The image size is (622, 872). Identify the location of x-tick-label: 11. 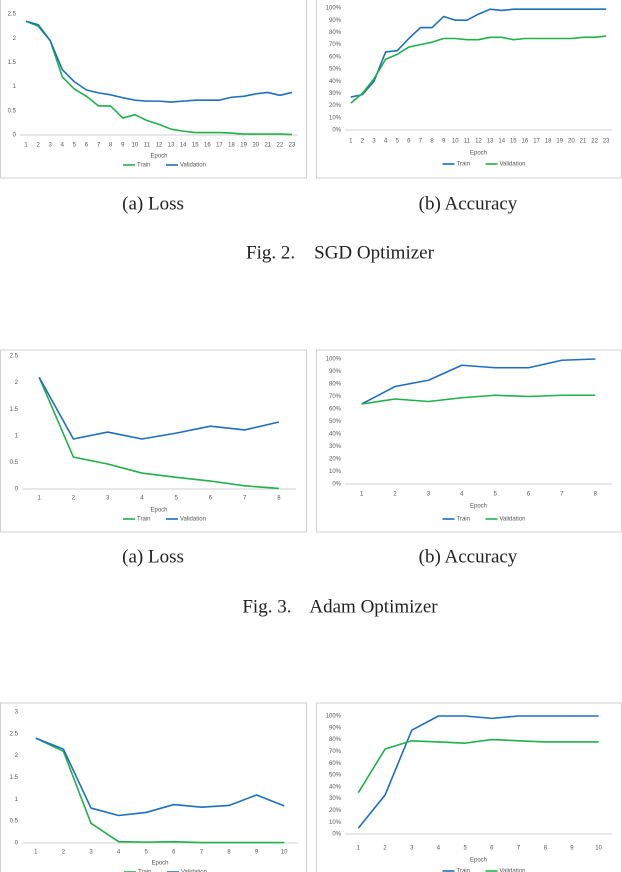
(147, 146).